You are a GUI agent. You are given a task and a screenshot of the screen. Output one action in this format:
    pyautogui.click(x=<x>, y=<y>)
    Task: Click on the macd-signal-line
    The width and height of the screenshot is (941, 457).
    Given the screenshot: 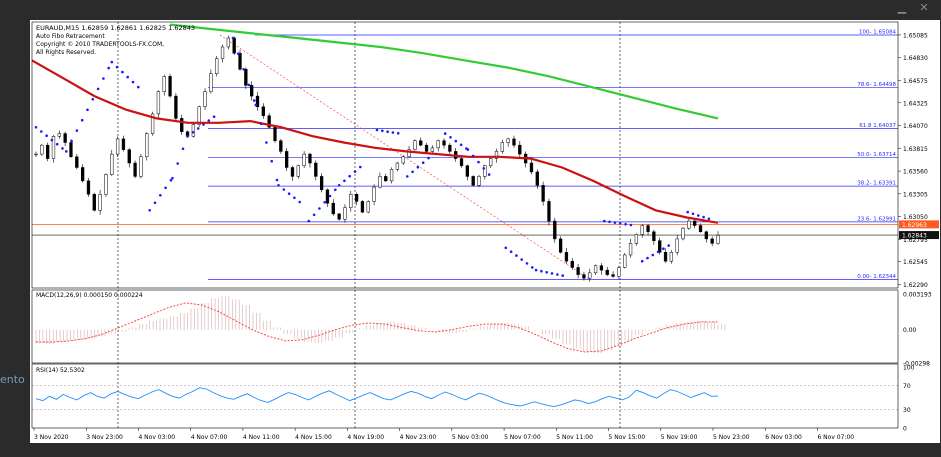 What is the action you would take?
    pyautogui.click(x=377, y=327)
    